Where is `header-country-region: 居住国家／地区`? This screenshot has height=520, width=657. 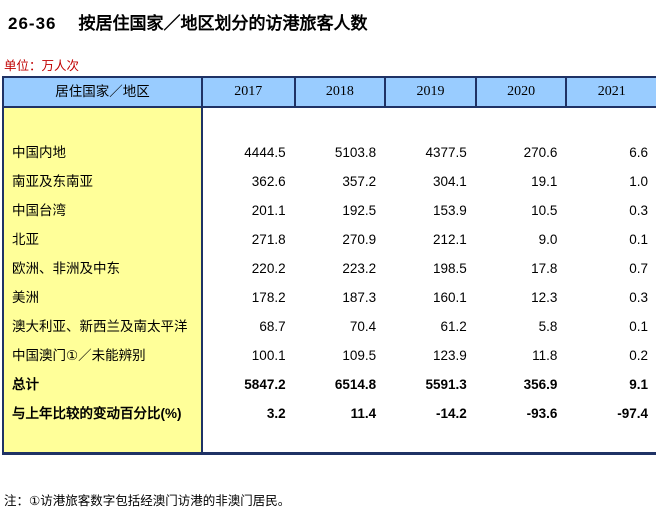 header-country-region: 居住国家／地区 is located at coordinates (103, 92).